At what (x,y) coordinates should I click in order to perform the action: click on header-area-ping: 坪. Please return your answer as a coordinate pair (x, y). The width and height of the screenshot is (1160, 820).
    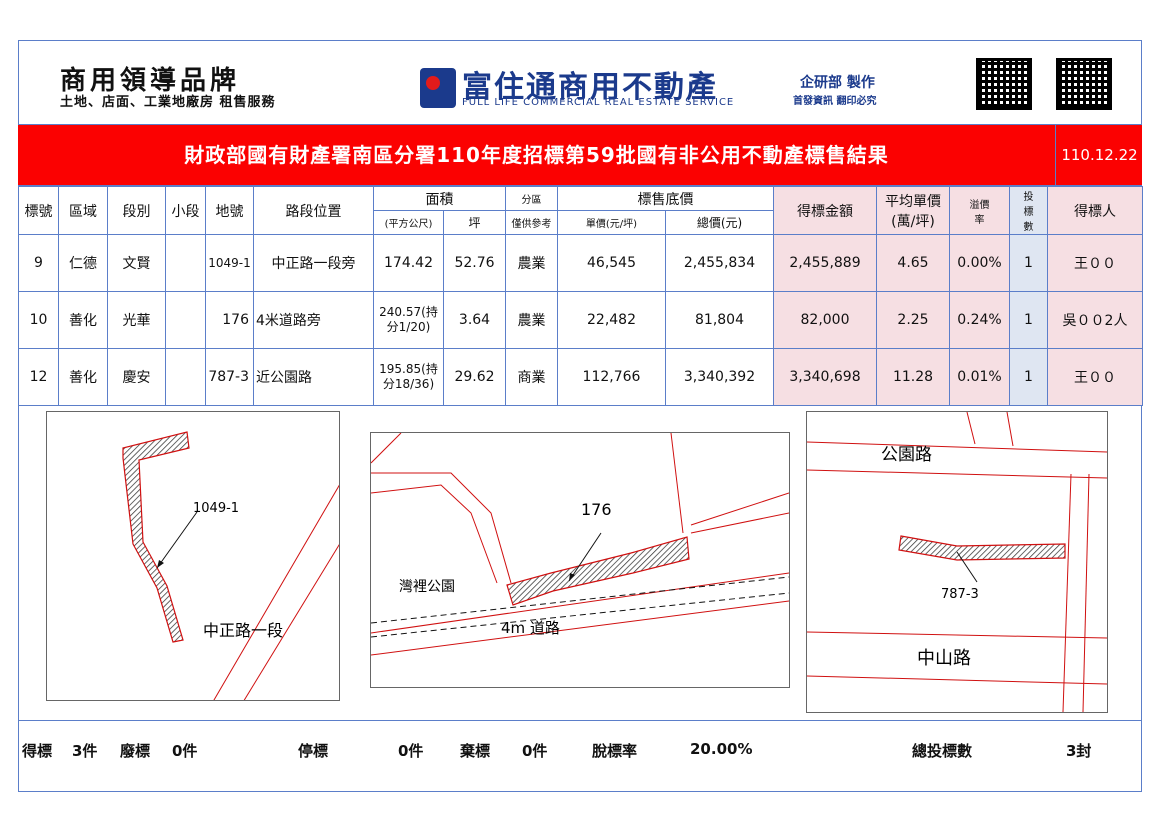
    Looking at the image, I should click on (474, 222).